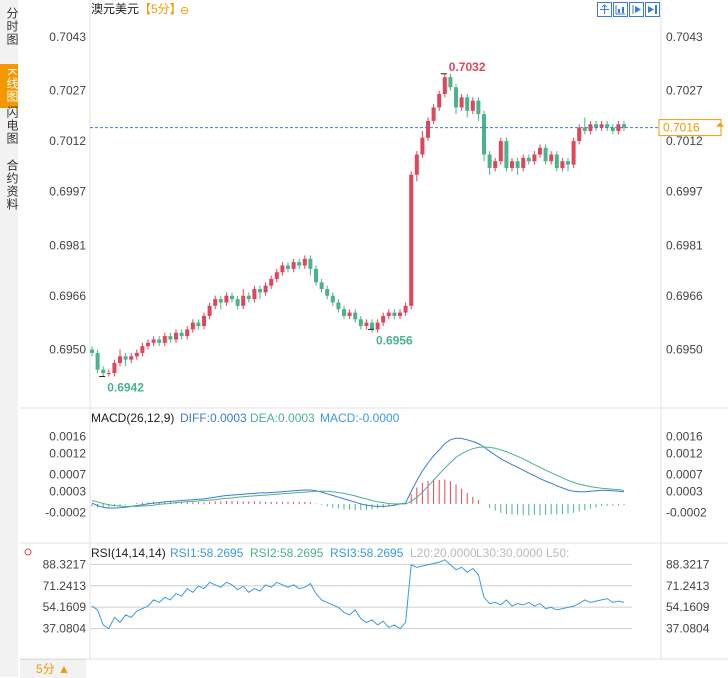 This screenshot has height=678, width=728. I want to click on price-tick-left: 0.6966, so click(67, 296).